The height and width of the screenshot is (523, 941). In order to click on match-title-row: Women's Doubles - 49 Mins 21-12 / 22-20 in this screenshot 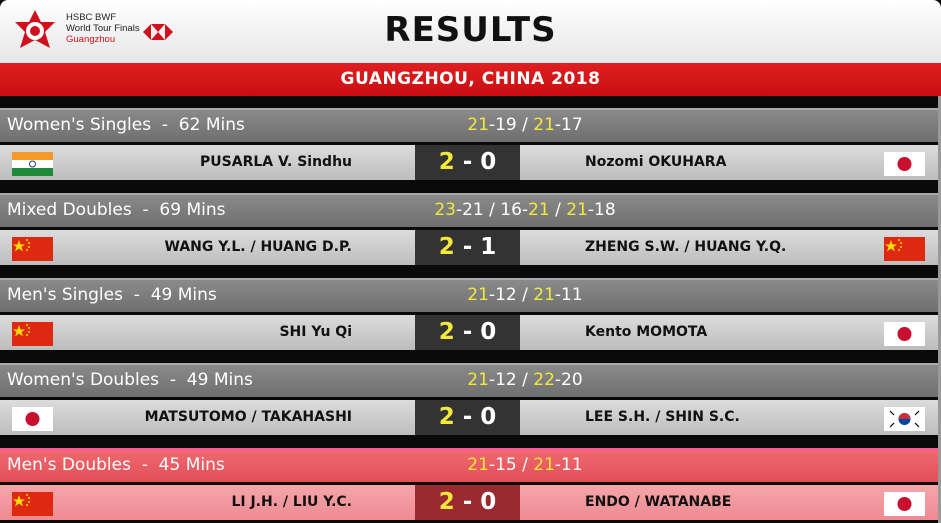, I will do `click(469, 380)`.